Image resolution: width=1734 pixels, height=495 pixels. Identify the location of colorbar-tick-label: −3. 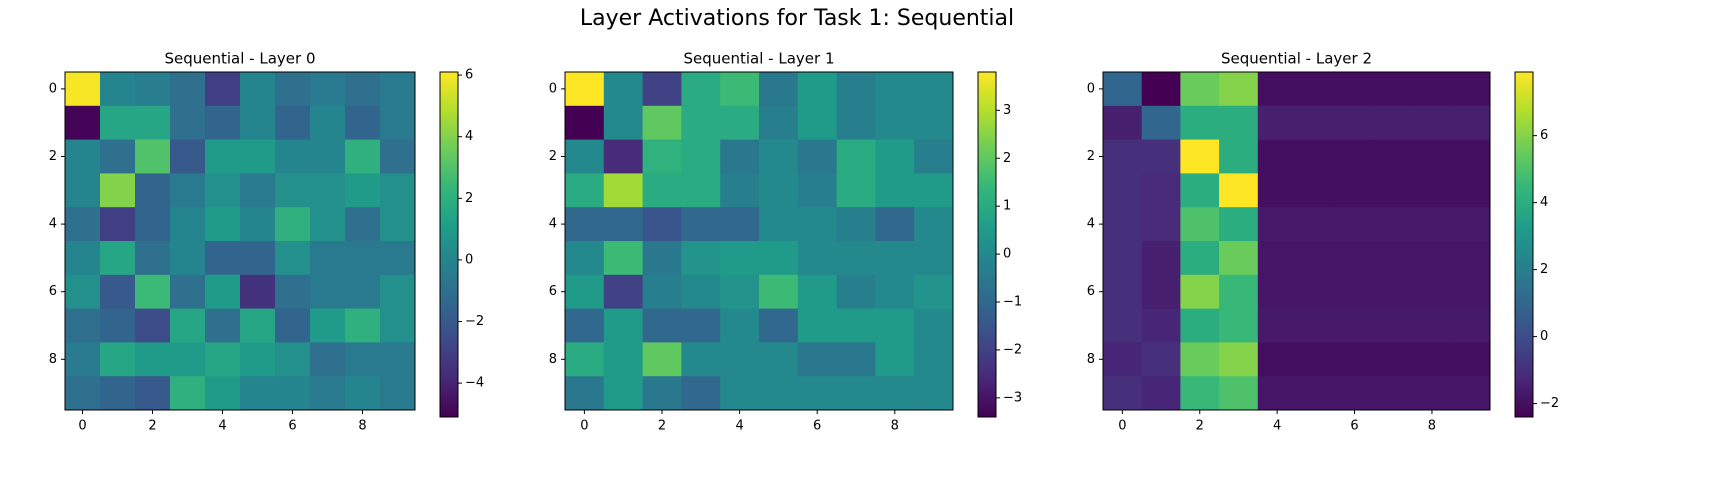
(1012, 397).